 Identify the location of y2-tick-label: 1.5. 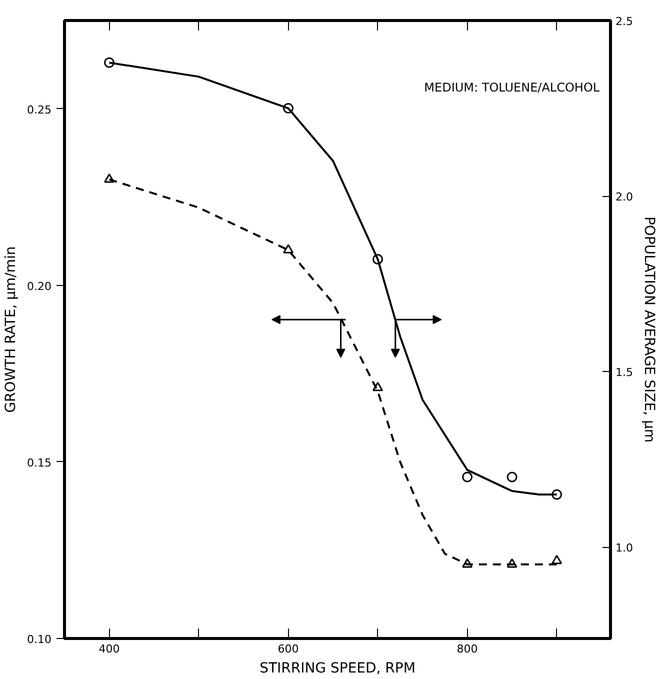
(624, 373).